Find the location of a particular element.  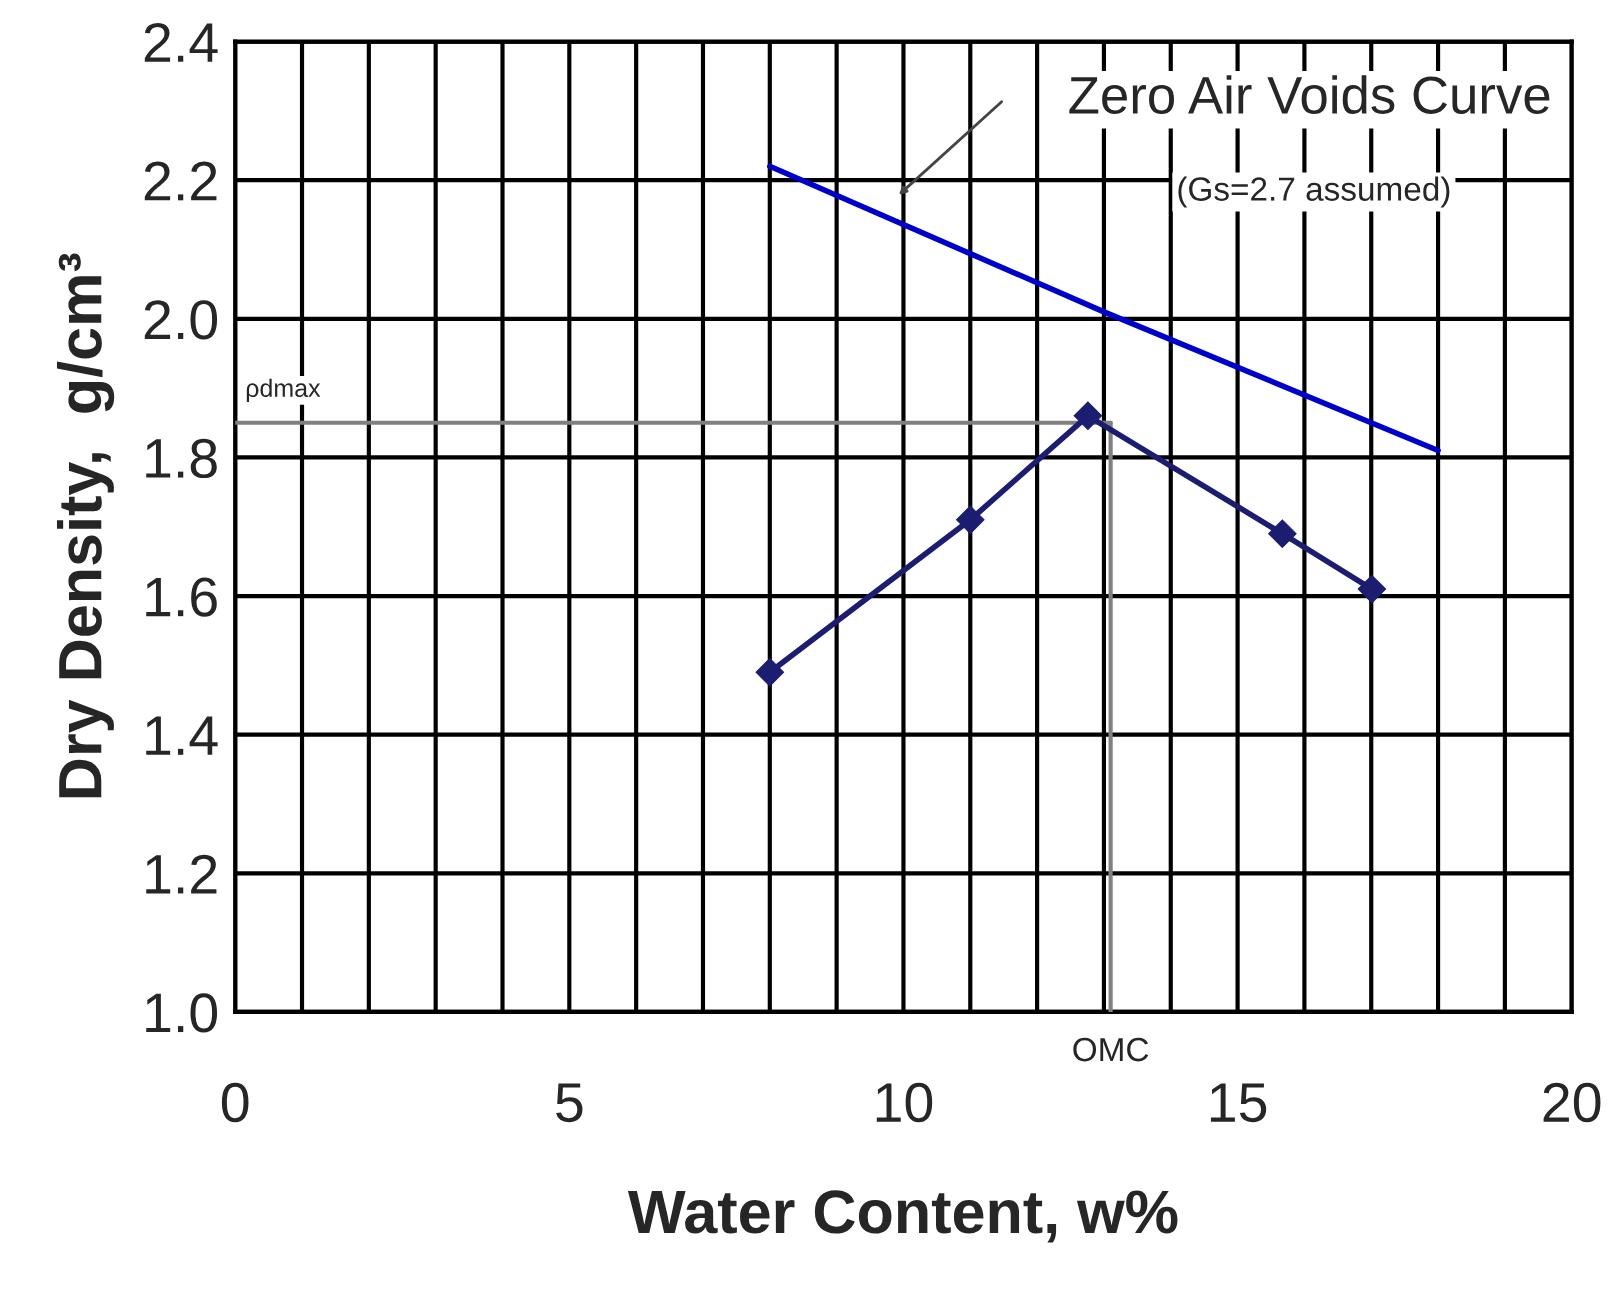

annotation: (Gs=2.7 assumed) is located at coordinates (1314, 192).